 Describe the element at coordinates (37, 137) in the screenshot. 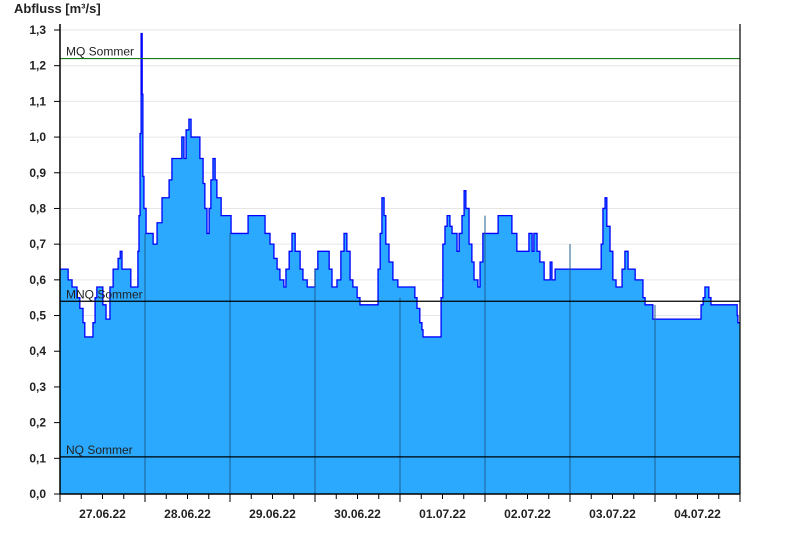

I see `y-tick-label: 1,0` at that location.